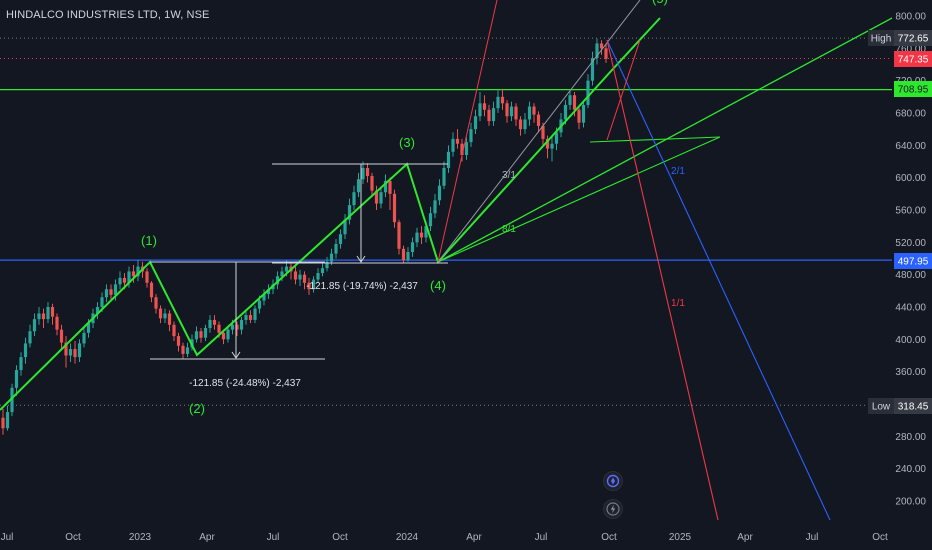 This screenshot has height=550, width=932. What do you see at coordinates (910, 211) in the screenshot?
I see `y-tick-label: 560.00` at bounding box center [910, 211].